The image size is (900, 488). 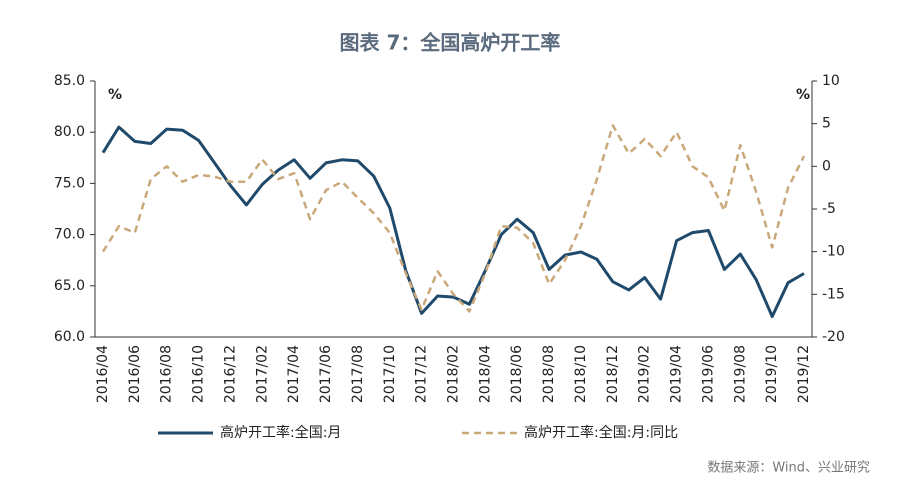 I want to click on x-tick-label: 2017/02, so click(x=262, y=374).